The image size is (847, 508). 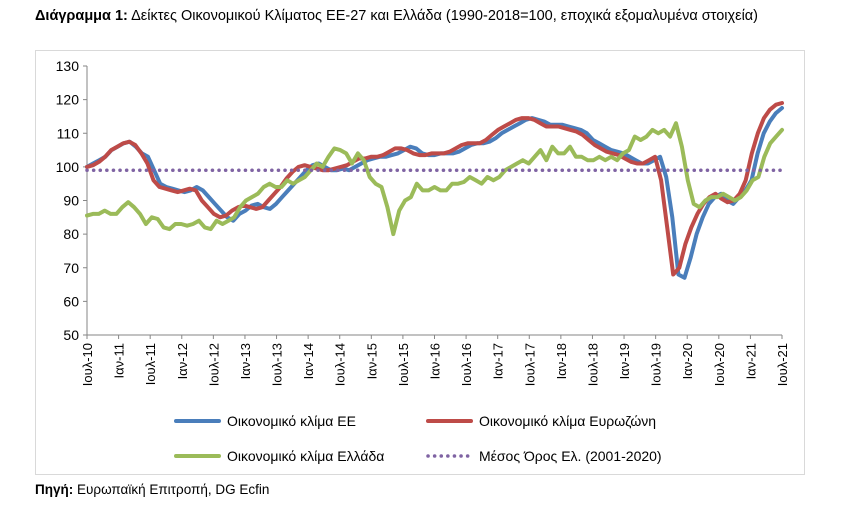 I want to click on x-tick-label: Ιαν-12, so click(x=182, y=361).